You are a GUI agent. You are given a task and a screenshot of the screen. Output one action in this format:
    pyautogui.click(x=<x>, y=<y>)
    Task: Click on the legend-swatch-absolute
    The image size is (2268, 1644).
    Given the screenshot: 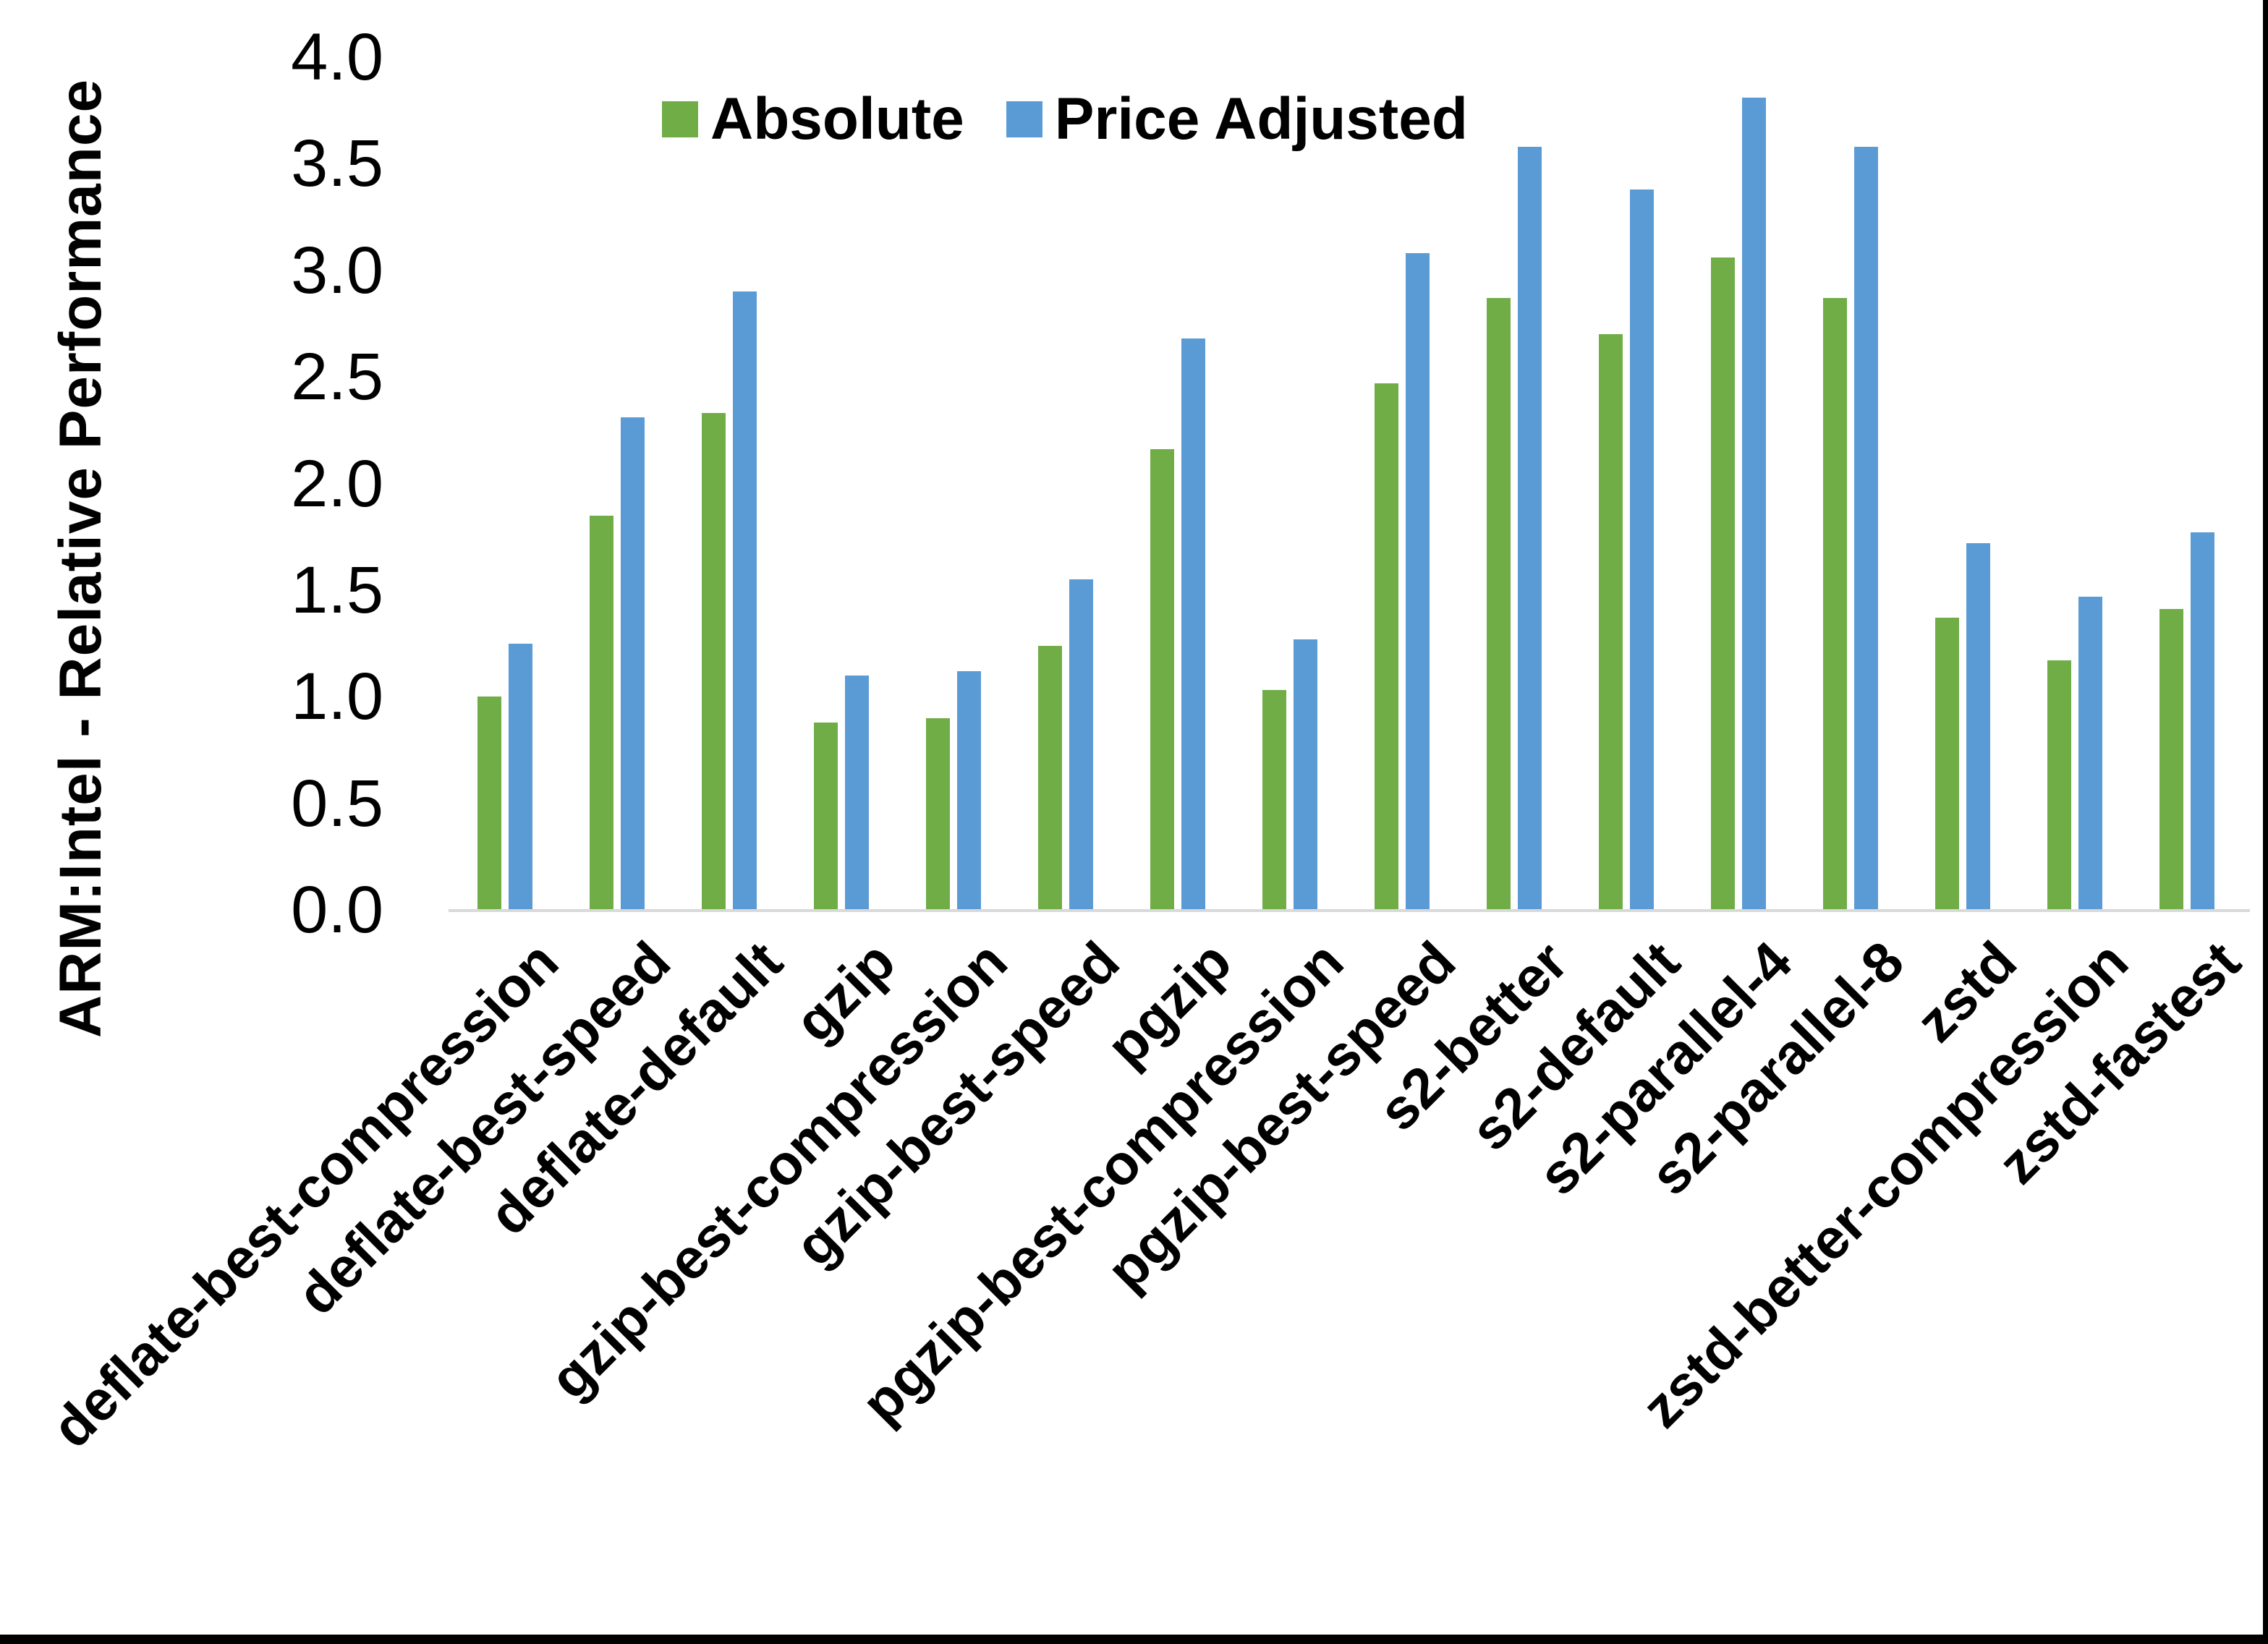 What is the action you would take?
    pyautogui.click(x=680, y=119)
    